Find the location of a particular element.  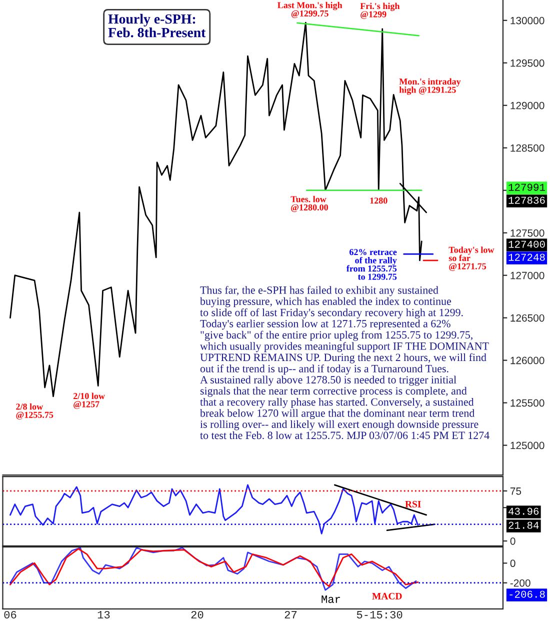

y-tick-label: 127000 is located at coordinates (527, 276).